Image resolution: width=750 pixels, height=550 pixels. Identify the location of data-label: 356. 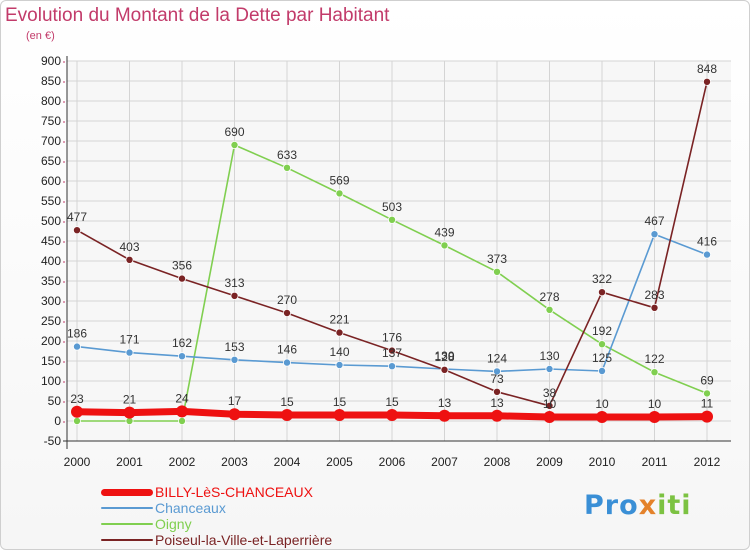
(182, 266).